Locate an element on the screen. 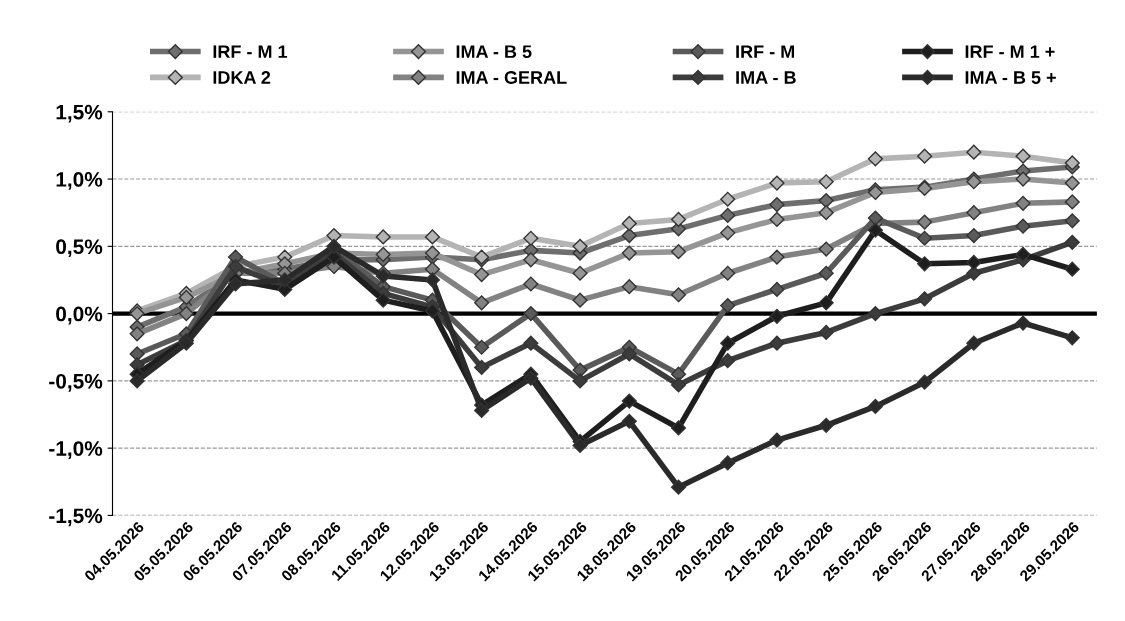 This screenshot has width=1125, height=621. legend-label: IMA - B 5 + is located at coordinates (1010, 77).